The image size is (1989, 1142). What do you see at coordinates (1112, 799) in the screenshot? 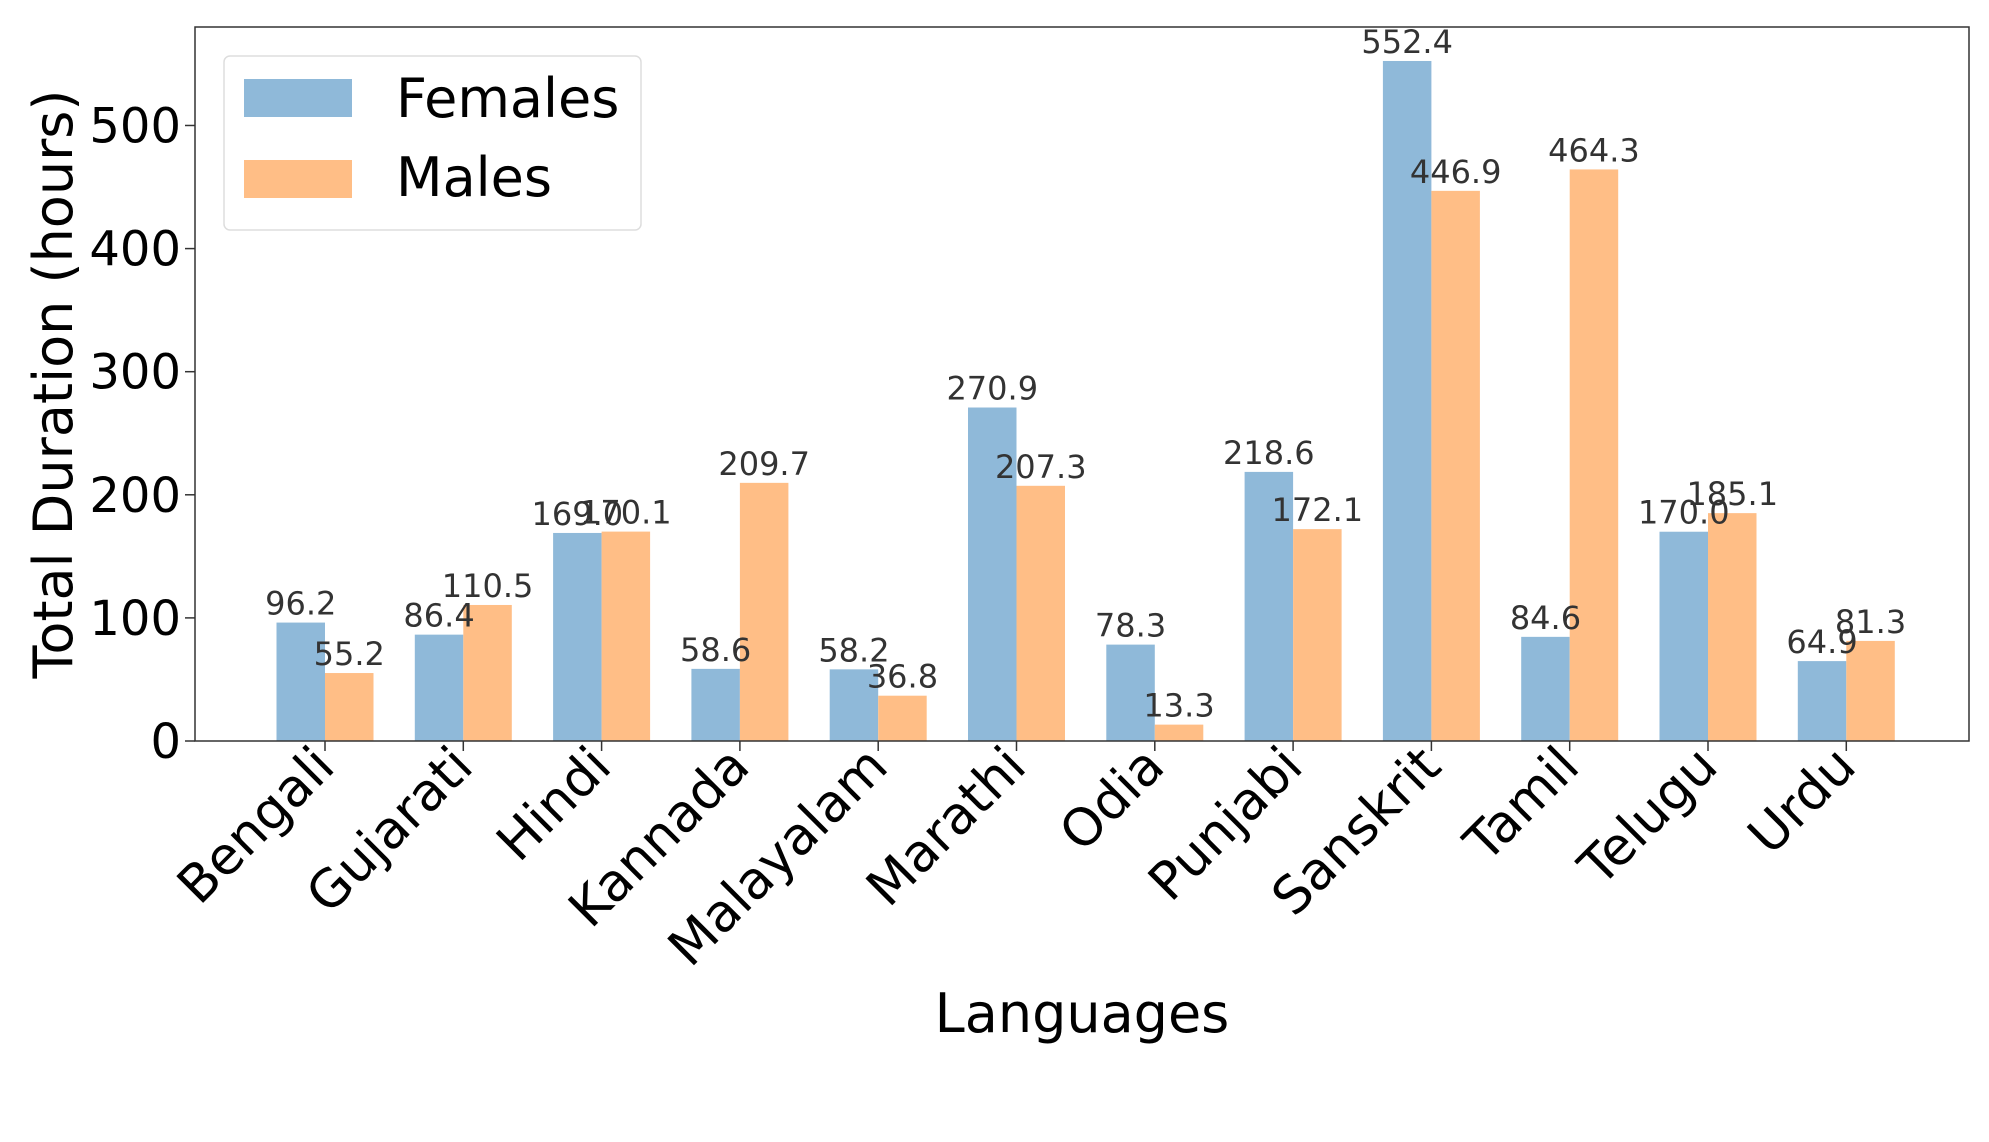
I see `x-tick-label-odia: Odia` at bounding box center [1112, 799].